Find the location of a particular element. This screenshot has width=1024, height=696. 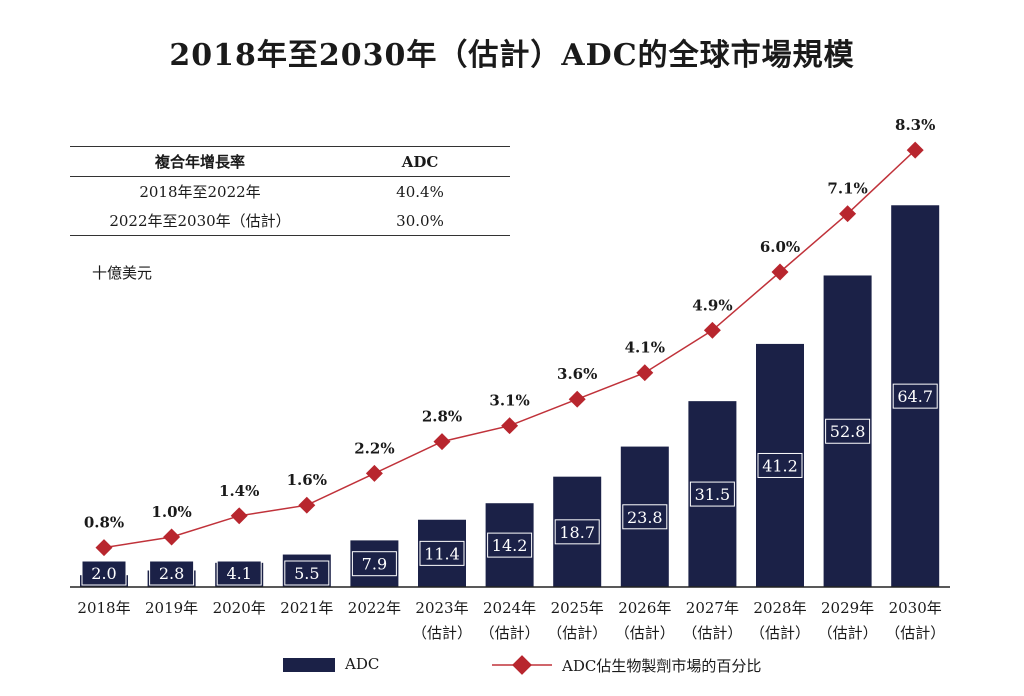

percent-label: 4.9% is located at coordinates (712, 305).